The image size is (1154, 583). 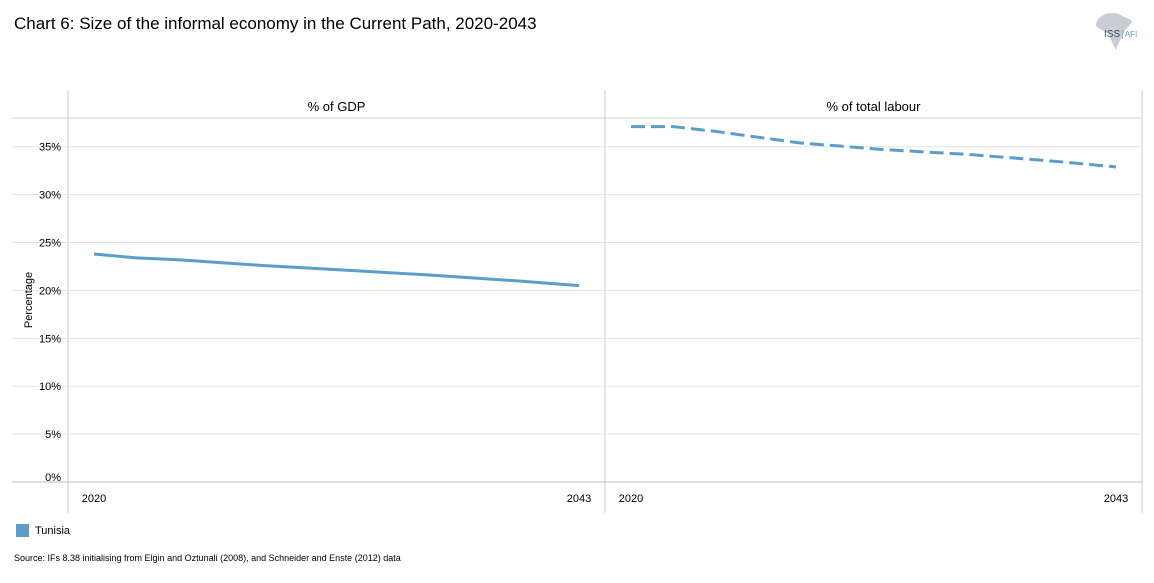 What do you see at coordinates (50, 387) in the screenshot?
I see `y-tick-label: 10%` at bounding box center [50, 387].